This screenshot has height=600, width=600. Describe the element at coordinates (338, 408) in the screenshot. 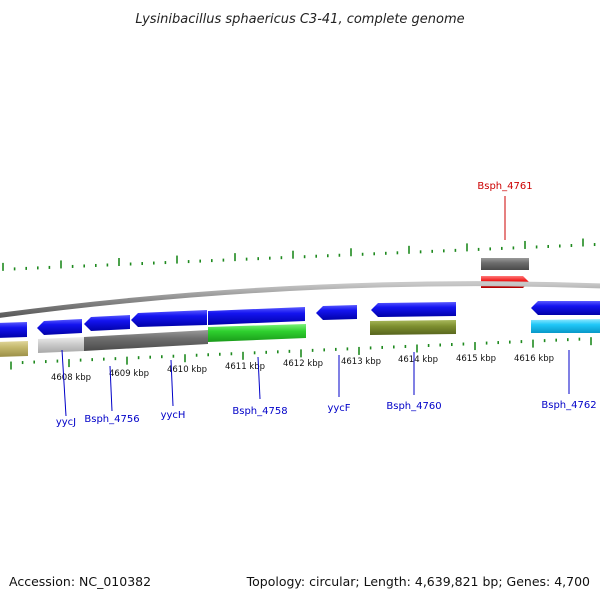

I see `gene-label: yycF` at that location.